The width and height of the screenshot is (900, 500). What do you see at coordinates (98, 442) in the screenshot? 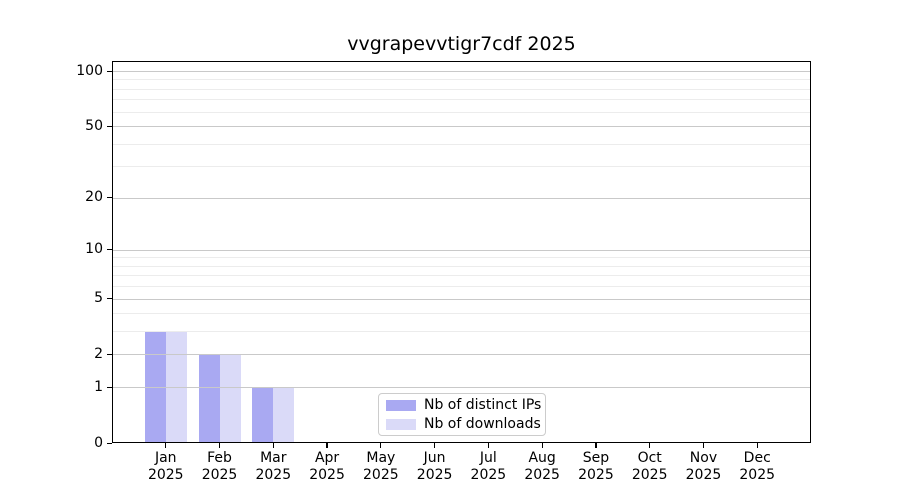
I see `y-tick-label: 0` at bounding box center [98, 442].